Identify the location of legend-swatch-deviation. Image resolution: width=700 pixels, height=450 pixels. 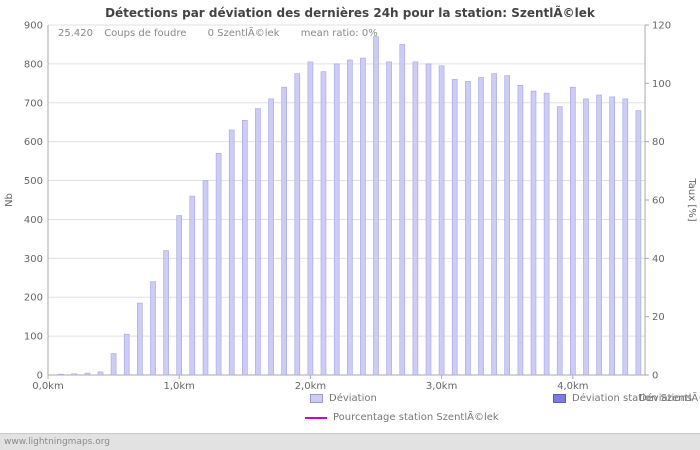
(316, 398).